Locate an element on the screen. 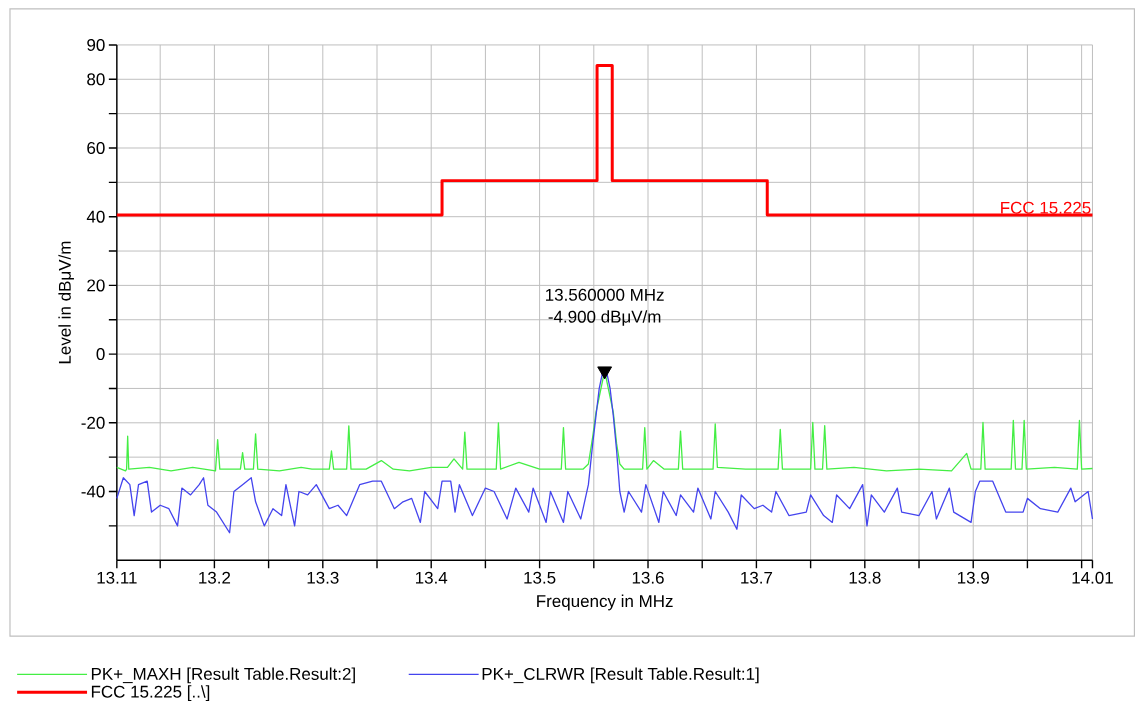 The image size is (1135, 718). x-axis-title: Frequency in MHz is located at coordinates (605, 602).